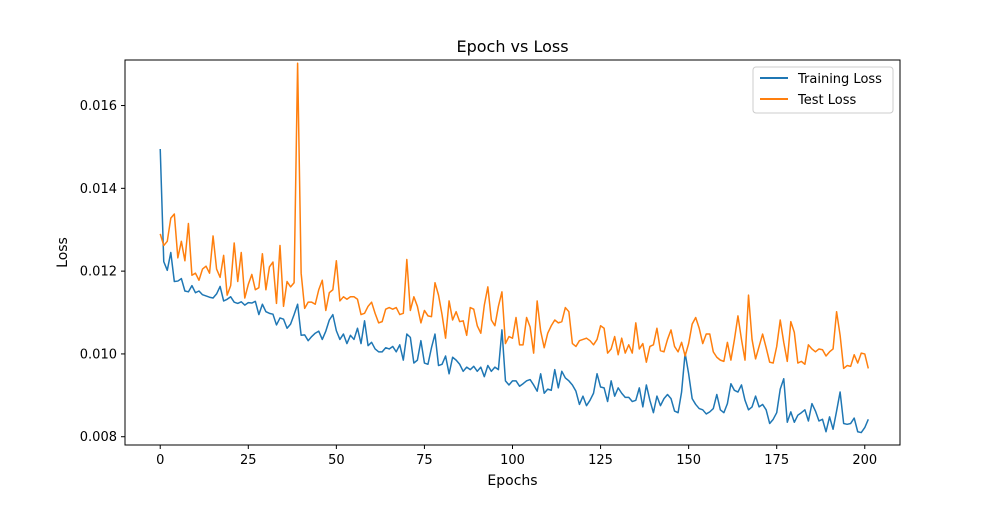 Image resolution: width=1000 pixels, height=505 pixels. I want to click on legend-label-test-loss: Test Loss, so click(826, 100).